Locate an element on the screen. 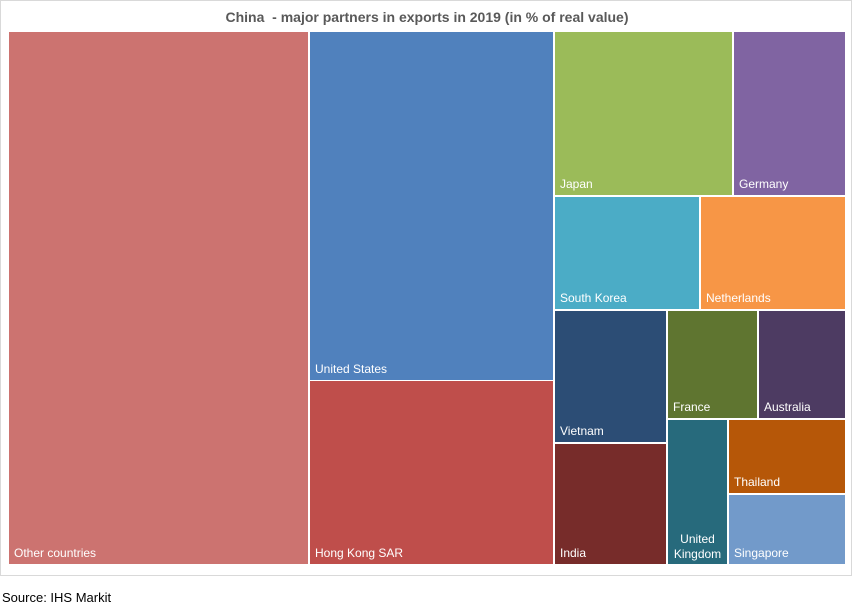  tile-rect-thailand is located at coordinates (787, 456).